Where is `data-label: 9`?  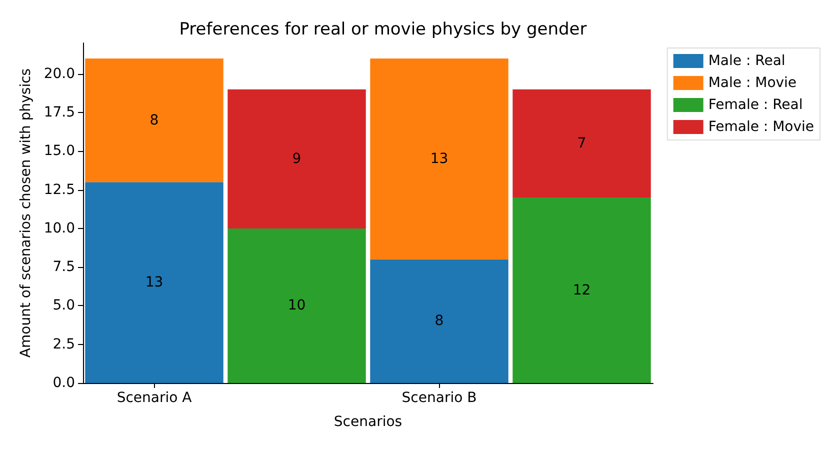
data-label: 9 is located at coordinates (297, 158).